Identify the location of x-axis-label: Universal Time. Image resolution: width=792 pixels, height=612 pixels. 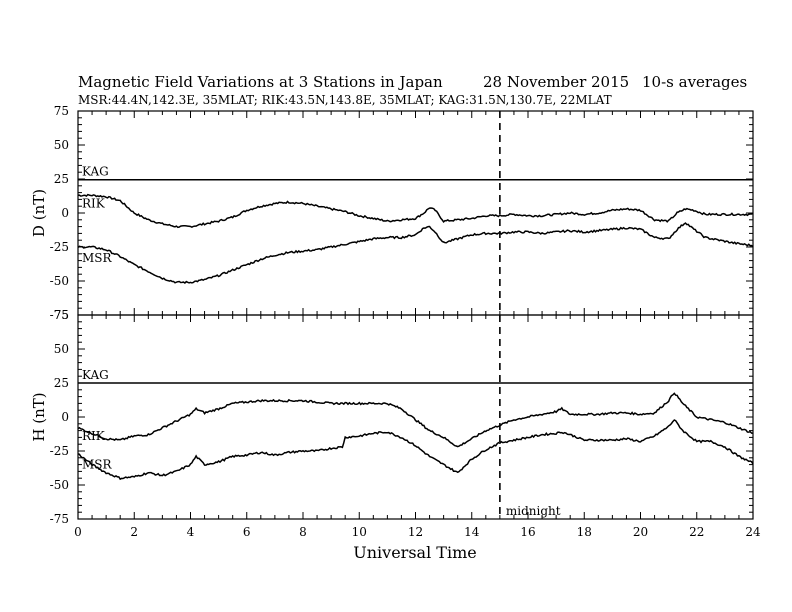
(414, 552).